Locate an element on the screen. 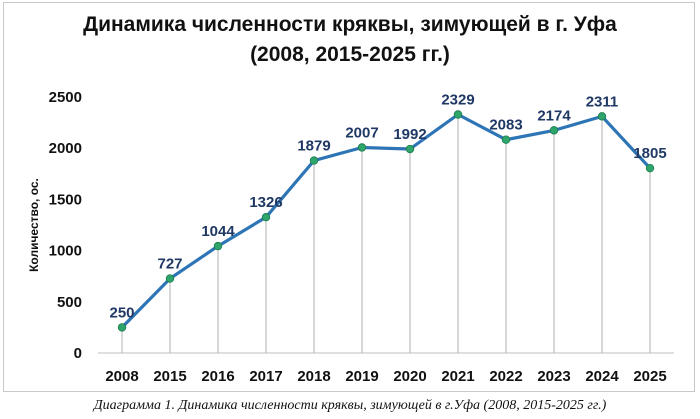 Image resolution: width=700 pixels, height=419 pixels. x-tick-label: 2008 is located at coordinates (121, 376).